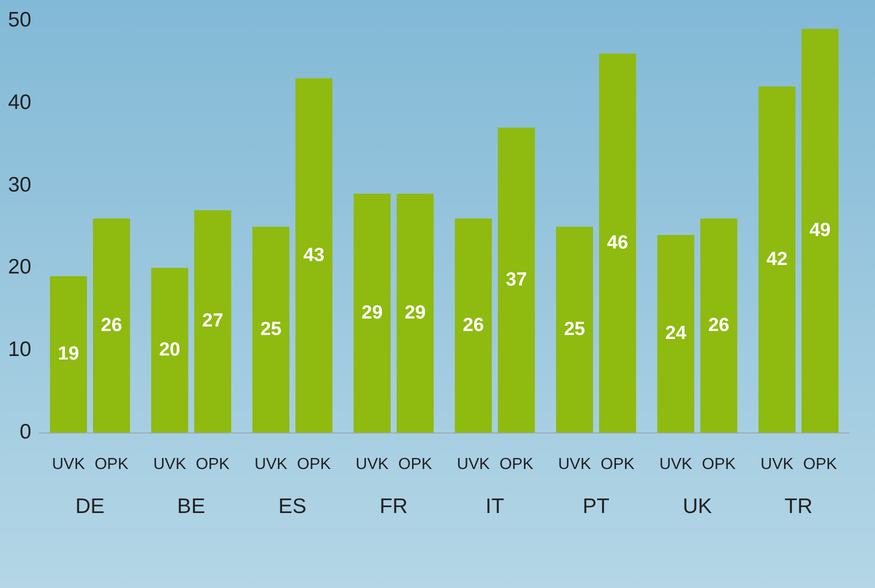 The image size is (875, 588). Describe the element at coordinates (20, 20) in the screenshot. I see `y-tick-label: 50` at that location.